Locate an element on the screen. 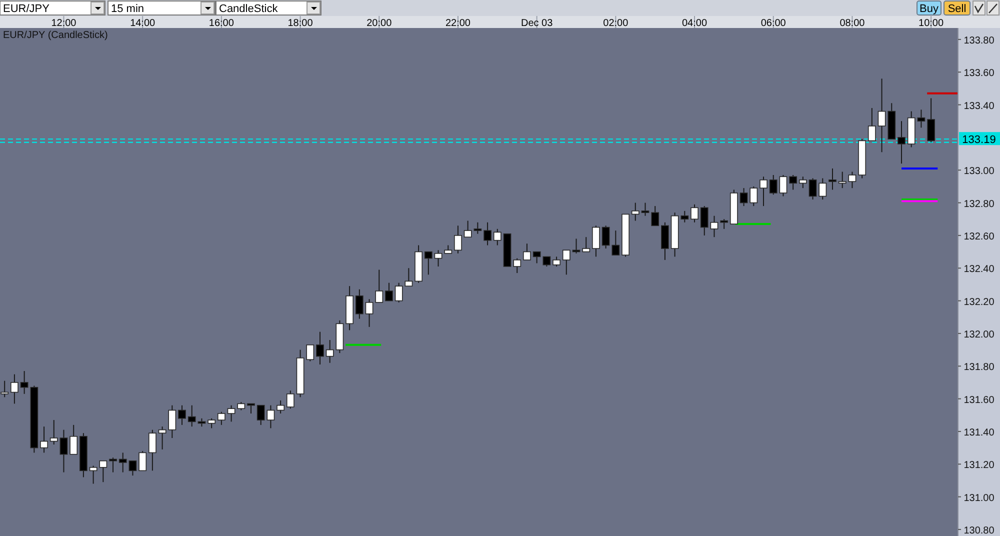 The width and height of the screenshot is (1000, 536). y-tick-label: 133.80 is located at coordinates (979, 40).